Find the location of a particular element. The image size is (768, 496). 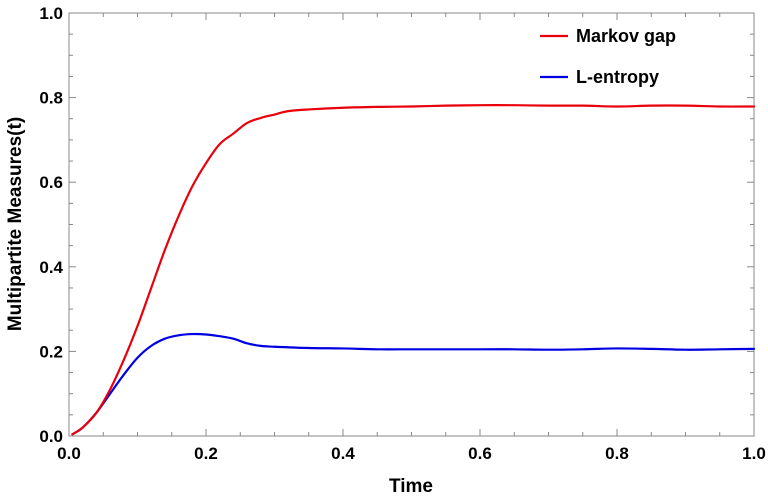

legend-label-l-entropy: L-entropy is located at coordinates (617, 77).